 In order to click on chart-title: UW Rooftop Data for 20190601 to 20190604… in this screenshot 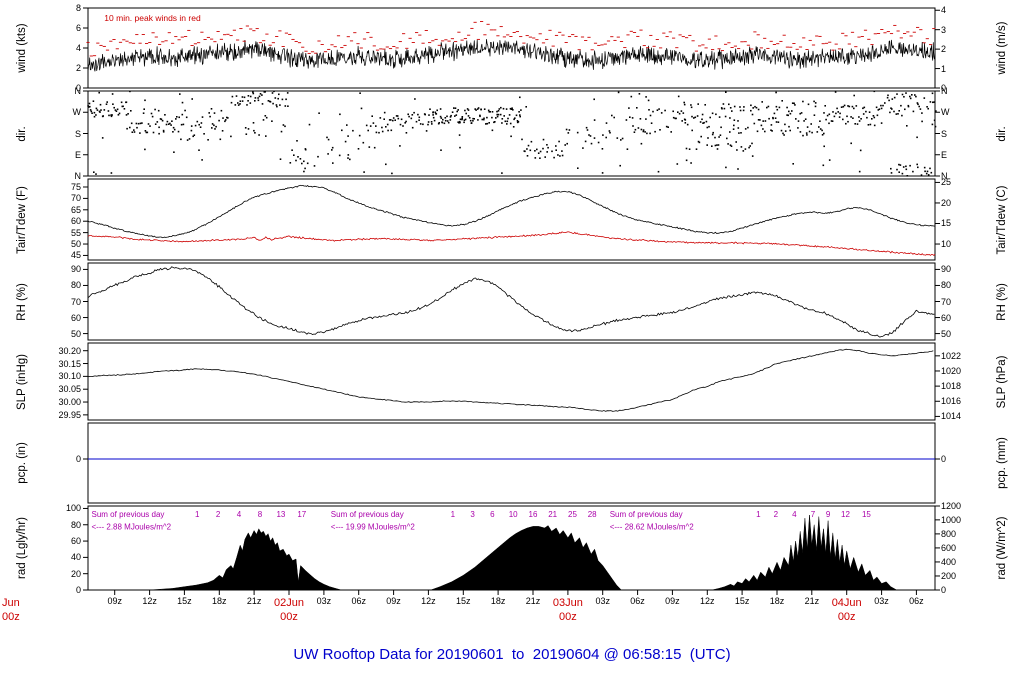, I will do `click(512, 654)`.